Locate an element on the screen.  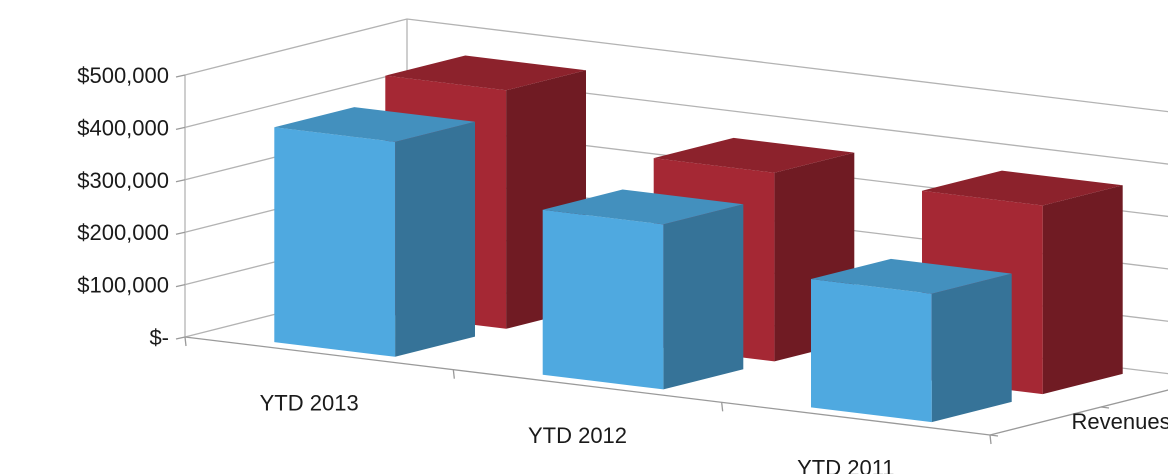
x-tick-label: YTD 2013 is located at coordinates (309, 402).